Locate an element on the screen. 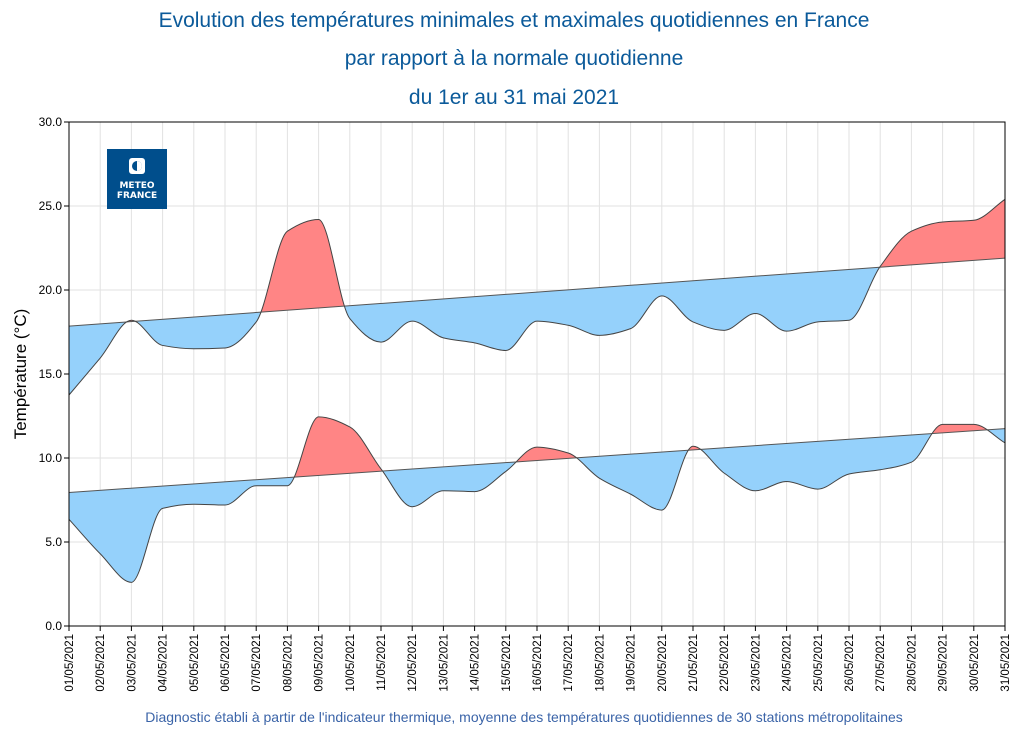  x-tick-label: 17/05/2021 is located at coordinates (569, 663).